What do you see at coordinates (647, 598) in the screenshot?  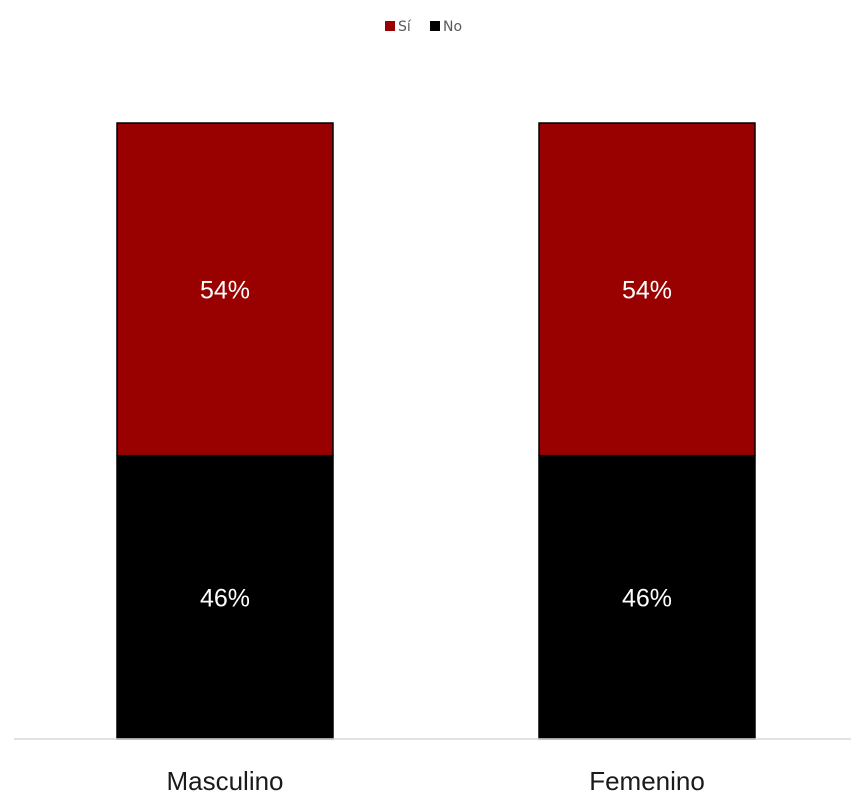 I see `data-label-femenino-no: 46%` at bounding box center [647, 598].